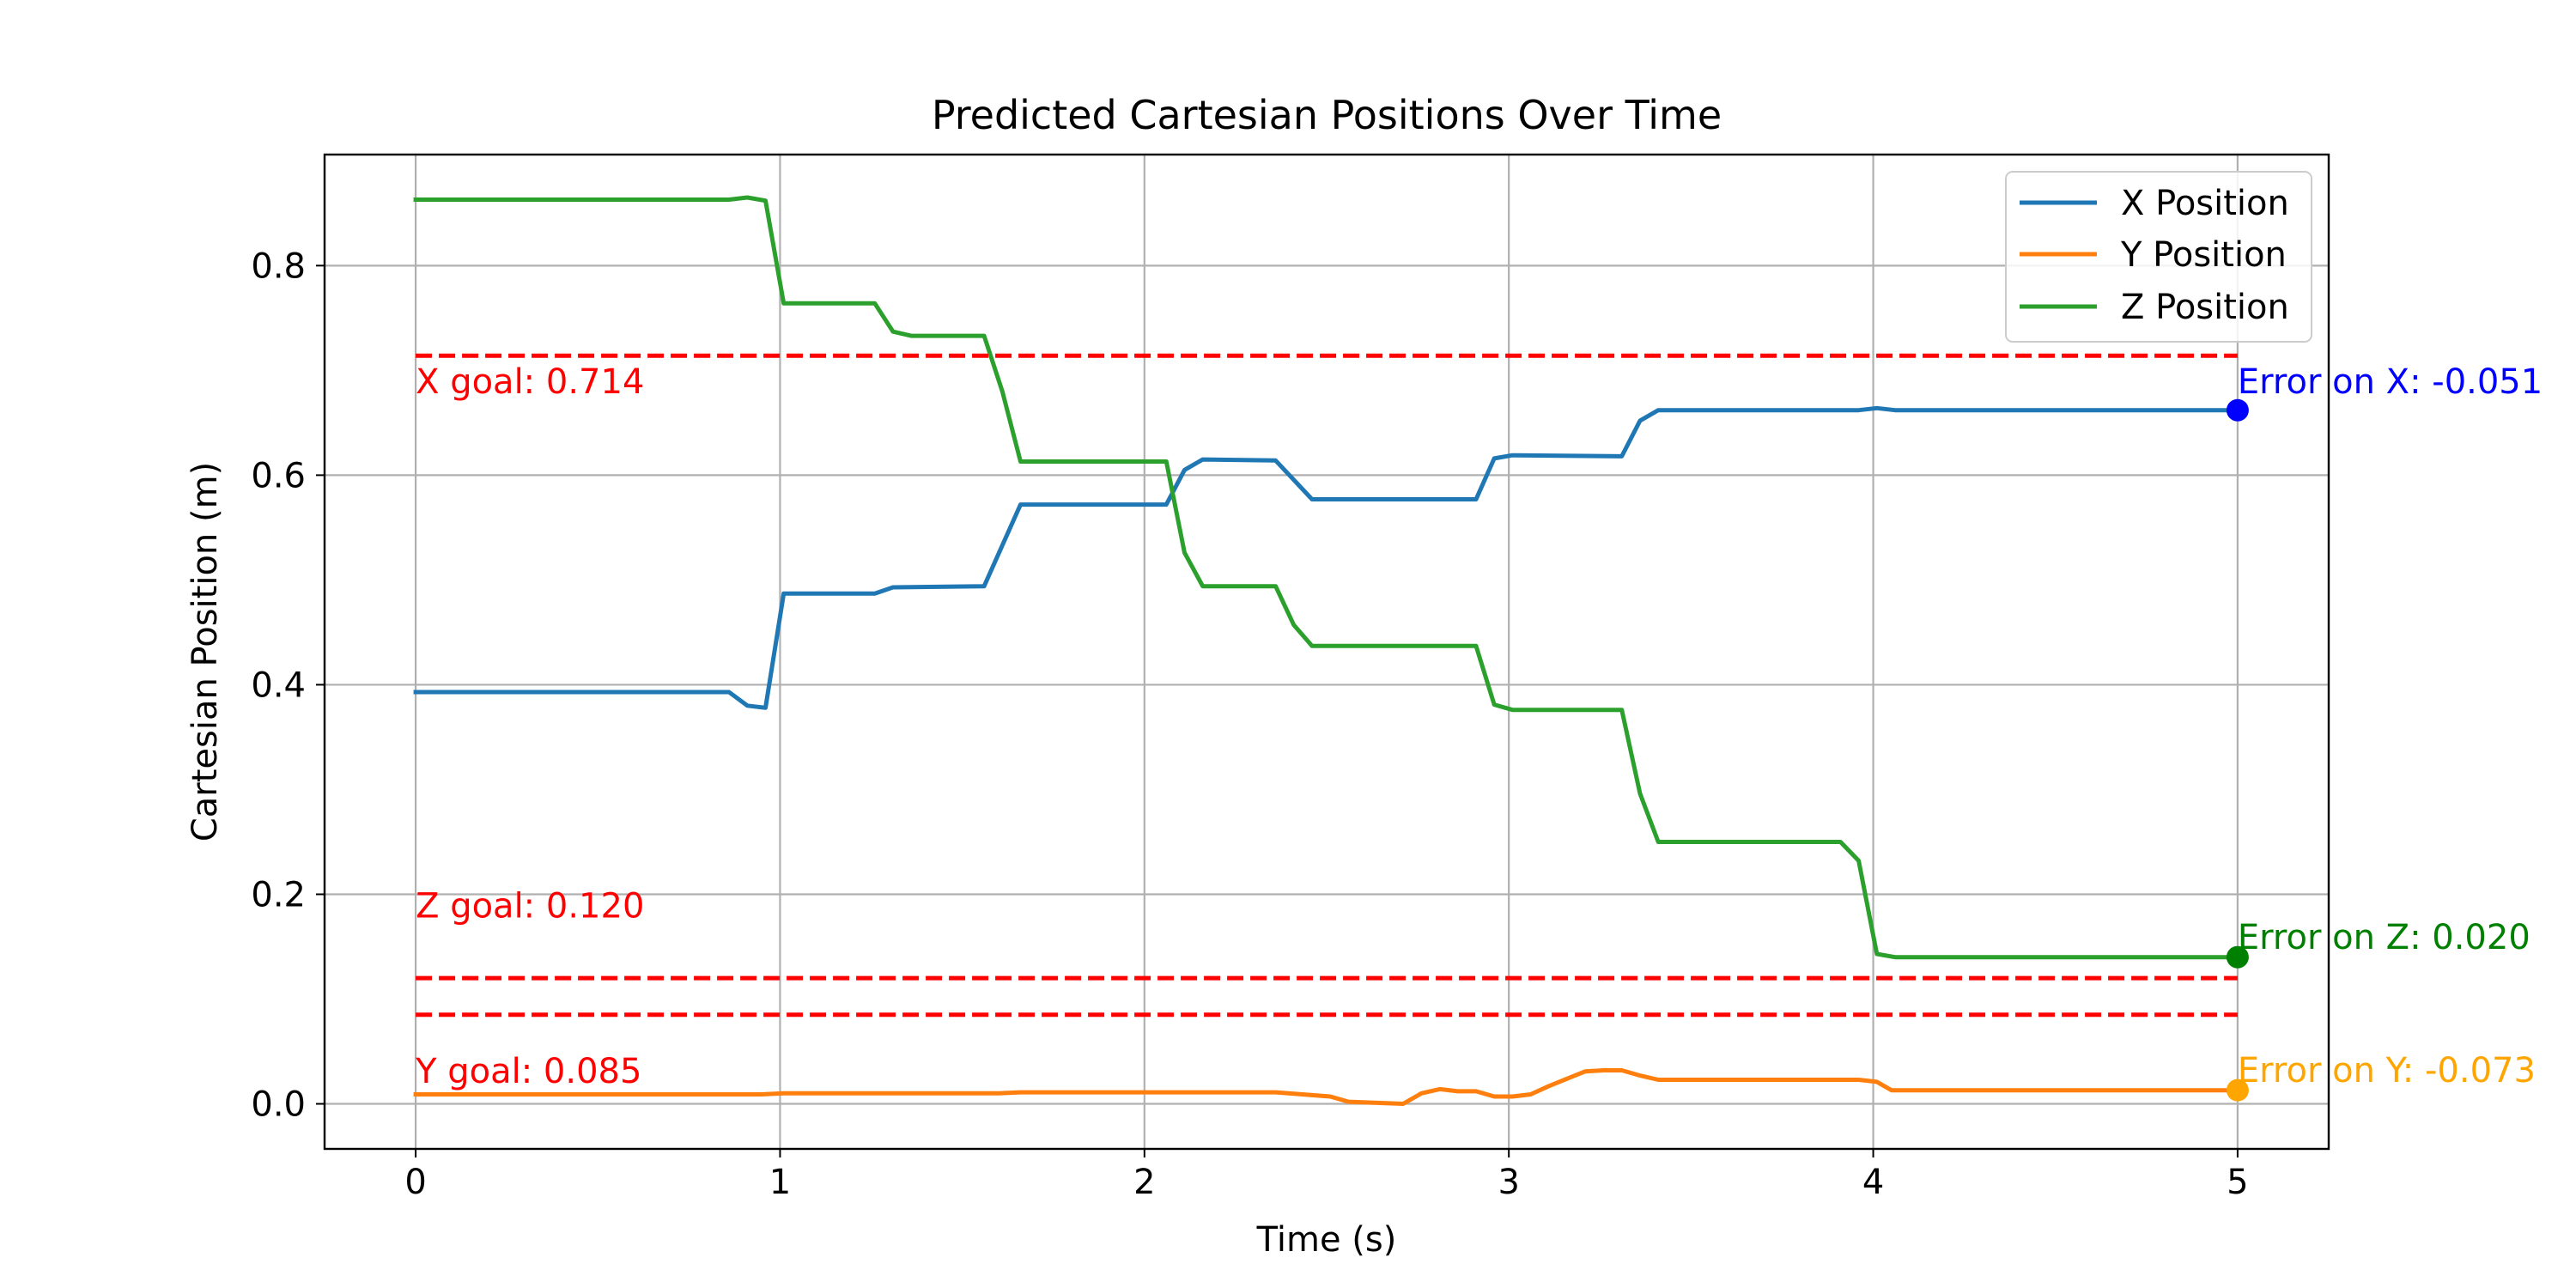 This screenshot has width=2576, height=1288. I want to click on legend-label-y: Y Position, so click(2203, 255).